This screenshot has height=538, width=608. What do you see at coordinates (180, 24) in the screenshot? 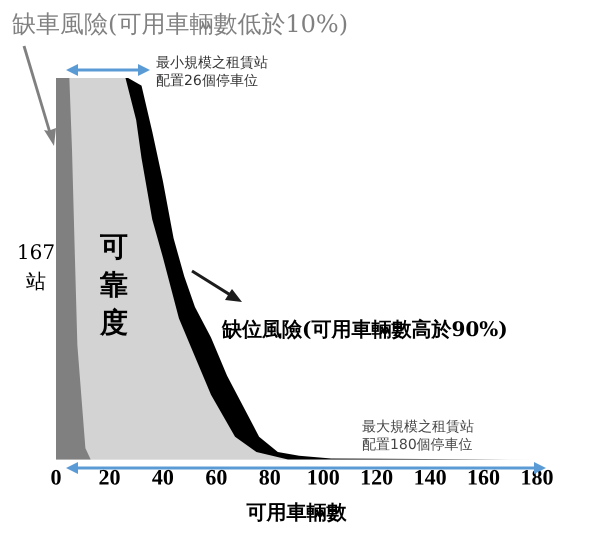
I see `chart-title: 缺車風險(可用車輛數低於10%)` at bounding box center [180, 24].